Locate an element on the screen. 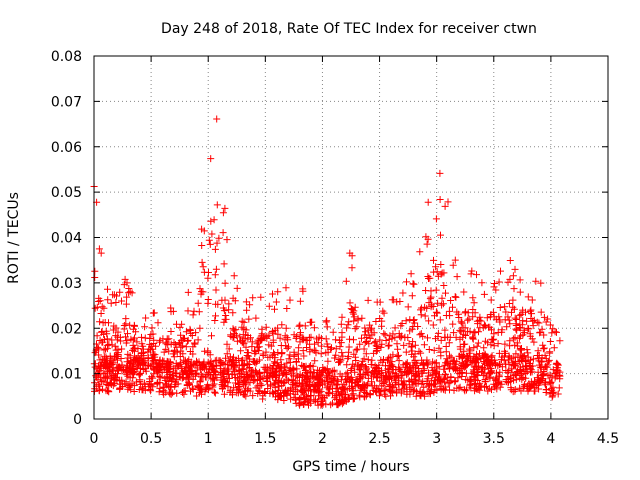 This screenshot has height=480, width=640. x-tick-label: 2.5 is located at coordinates (379, 439).